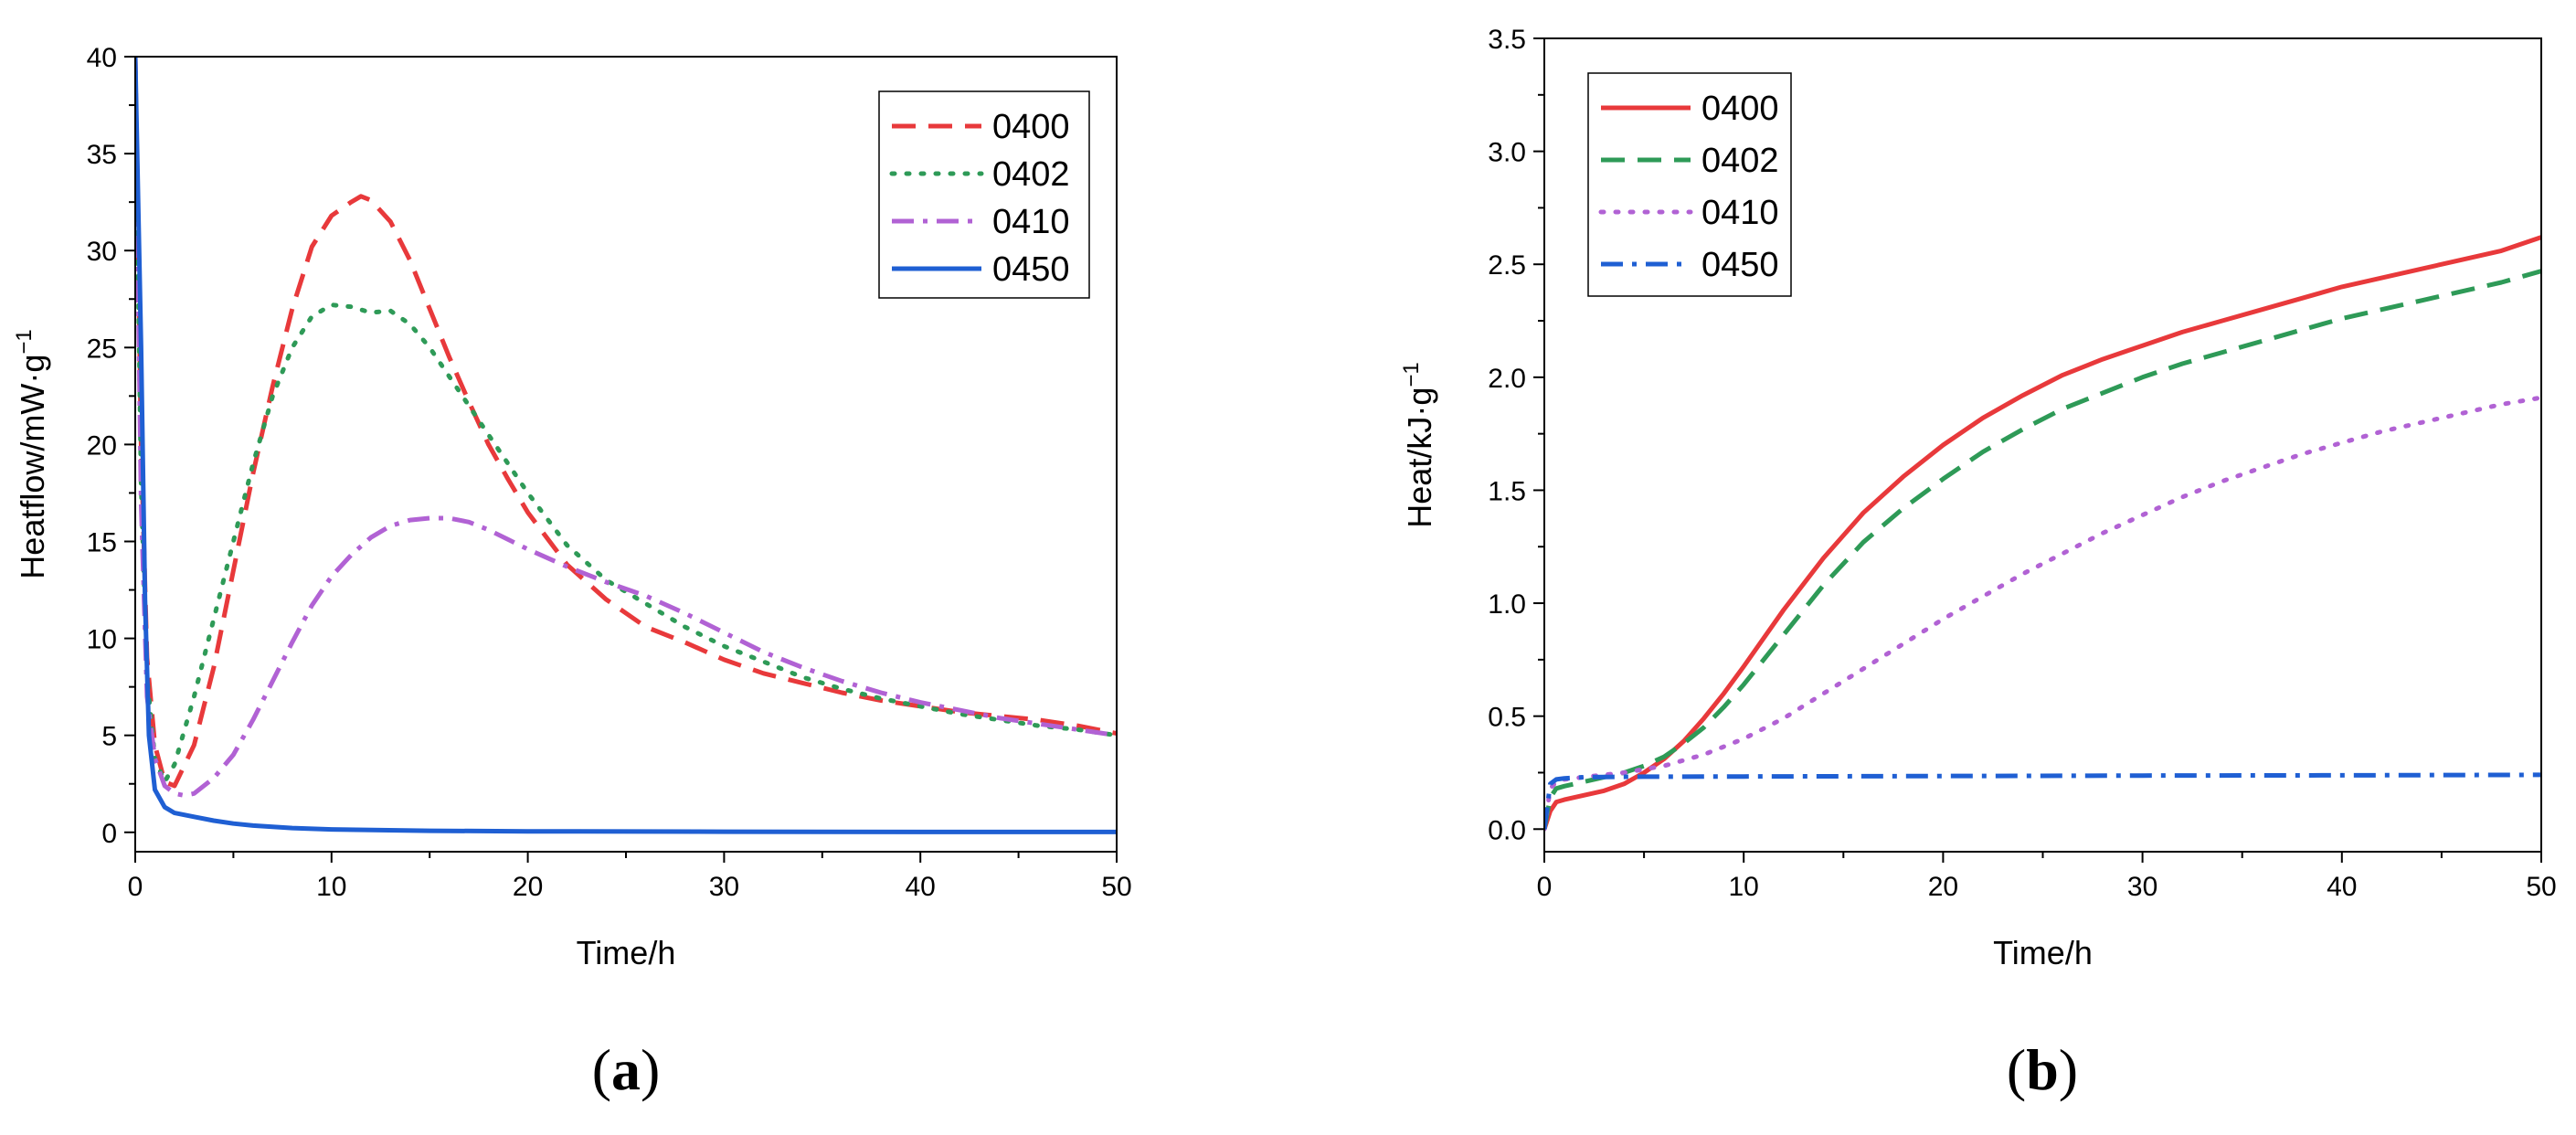 The height and width of the screenshot is (1135, 2576). What do you see at coordinates (1507, 379) in the screenshot?
I see `y-tick-label: 2.0` at bounding box center [1507, 379].